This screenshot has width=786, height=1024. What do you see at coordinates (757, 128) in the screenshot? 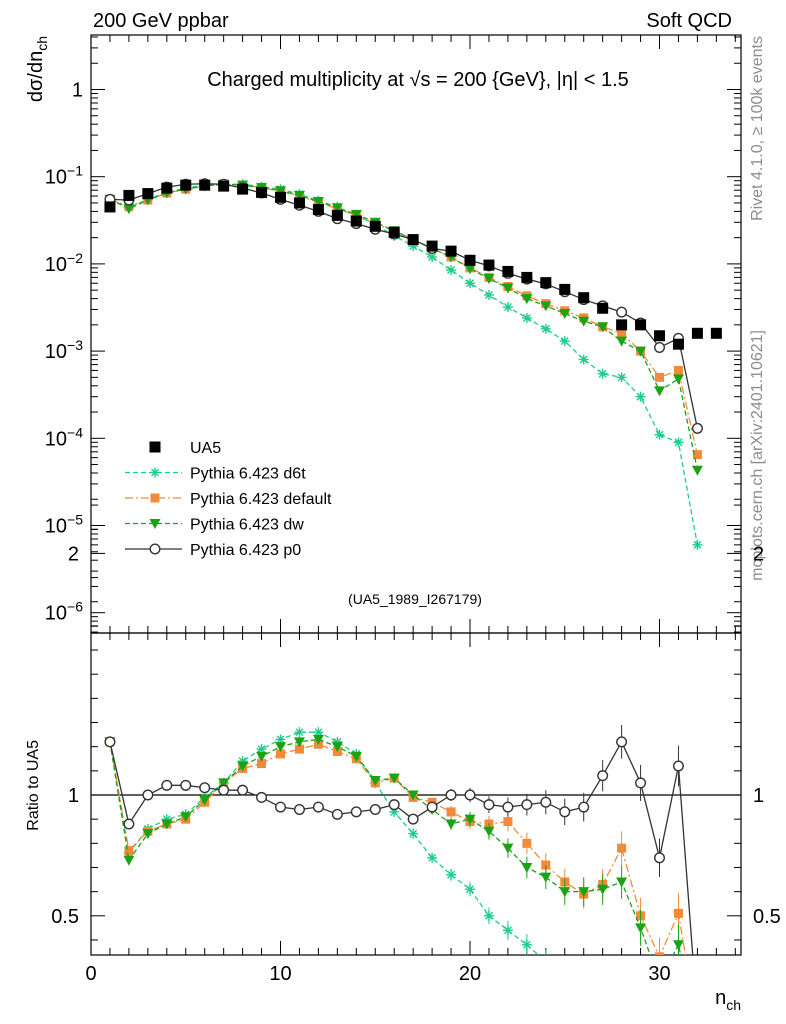
I see `rivet-label: Rivet 4.1.0, ≥ 100k events` at bounding box center [757, 128].